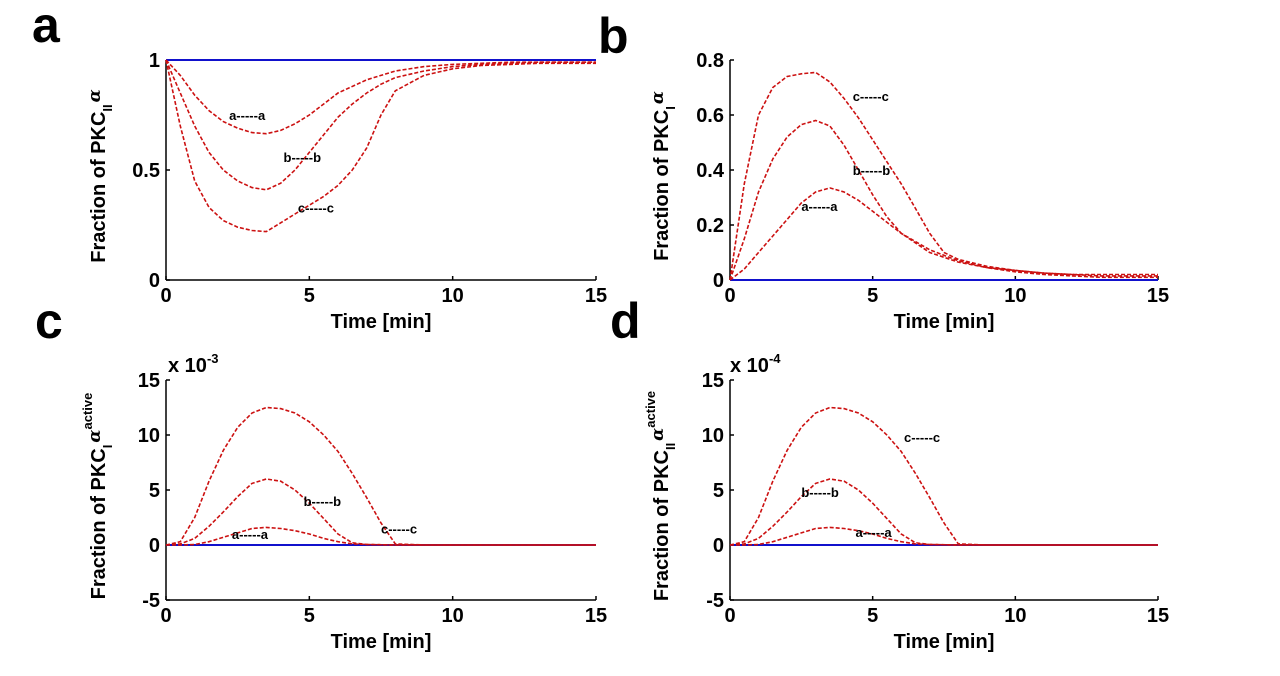  What do you see at coordinates (710, 116) in the screenshot?
I see `y-tick-label: 0.6` at bounding box center [710, 116].